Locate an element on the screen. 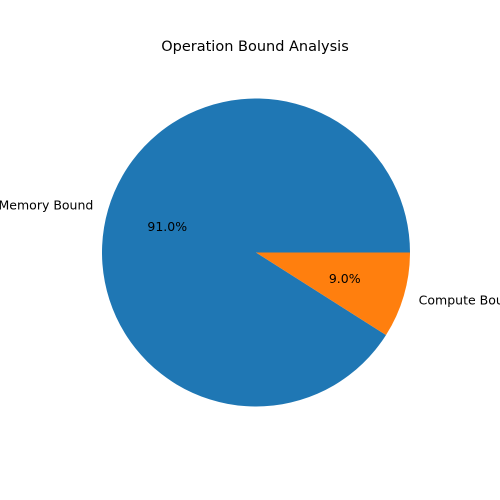 Image resolution: width=500 pixels, height=500 pixels. chart-title: Operation Bound Analysis is located at coordinates (255, 47).